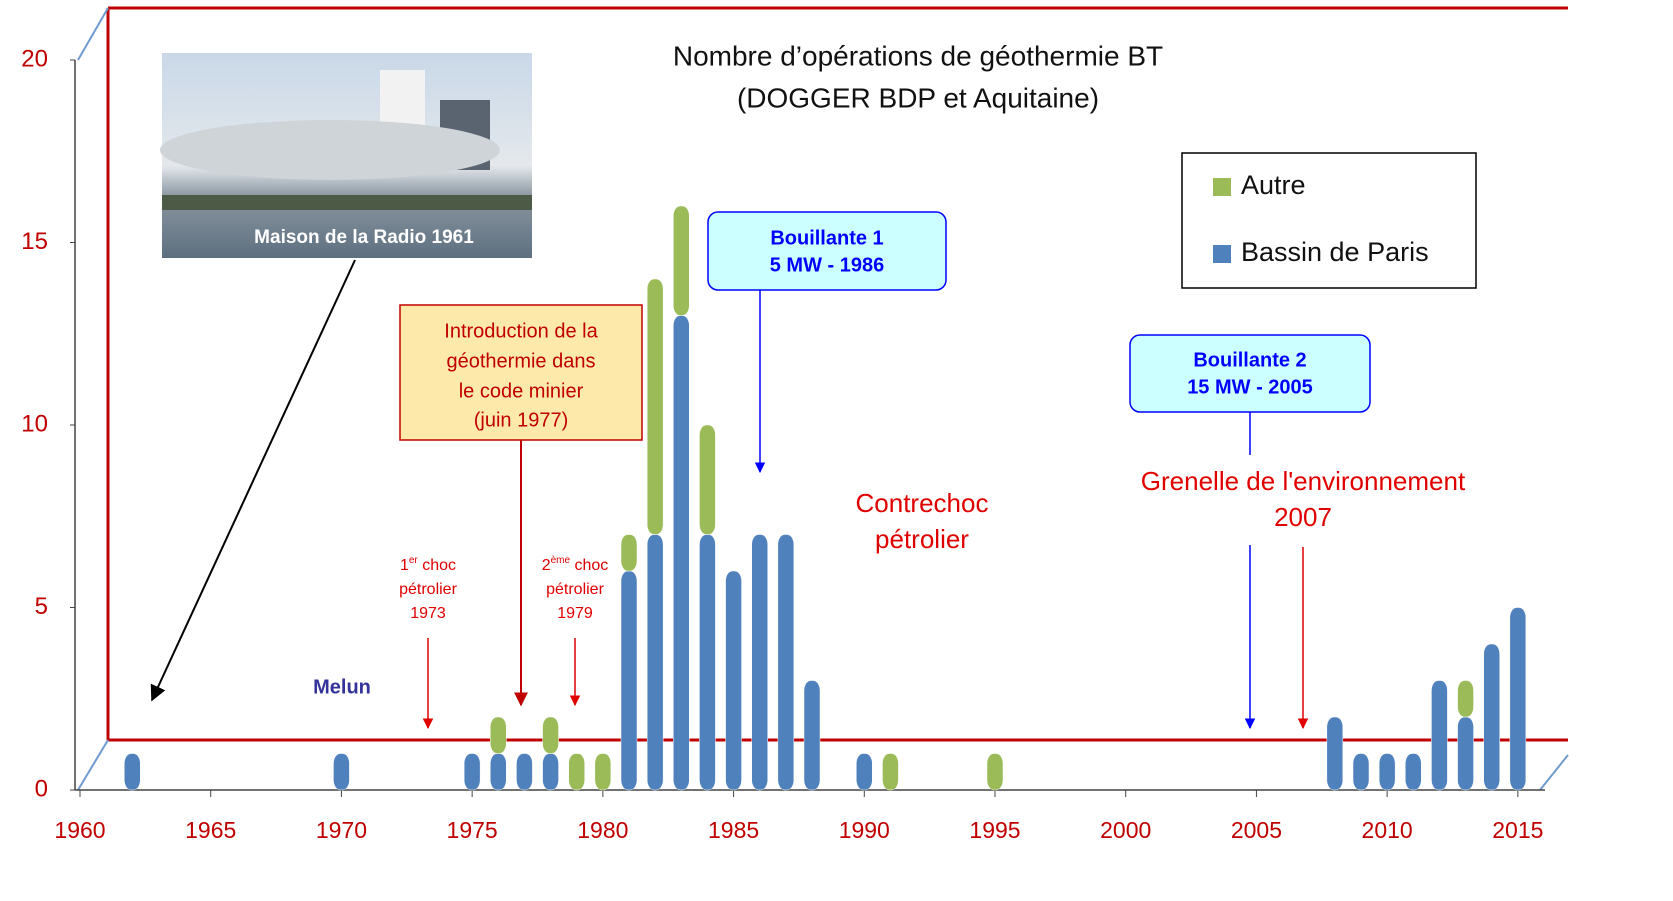 The image size is (1673, 901). I want to click on text-sup: ème, so click(561, 560).